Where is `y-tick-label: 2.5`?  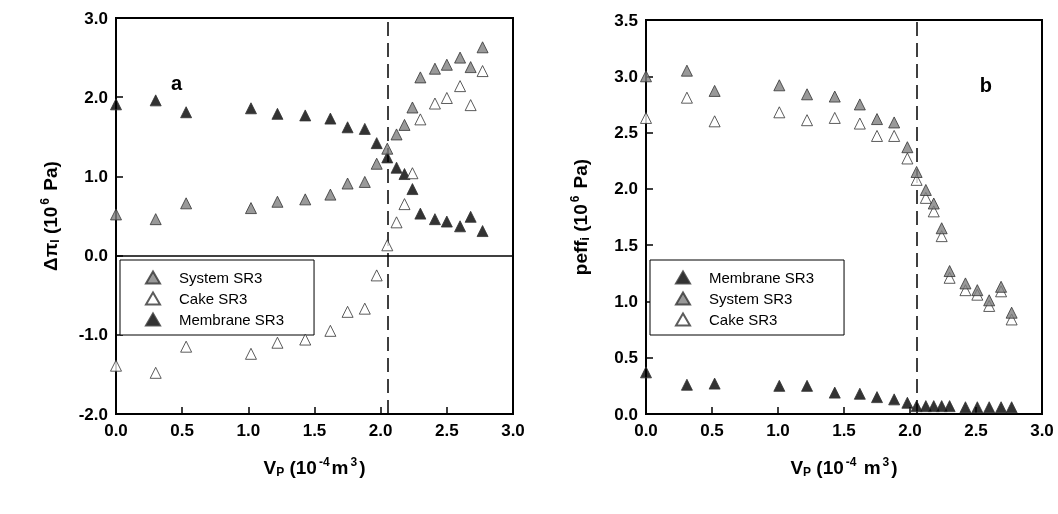
y-tick-label: 2.5 is located at coordinates (626, 133).